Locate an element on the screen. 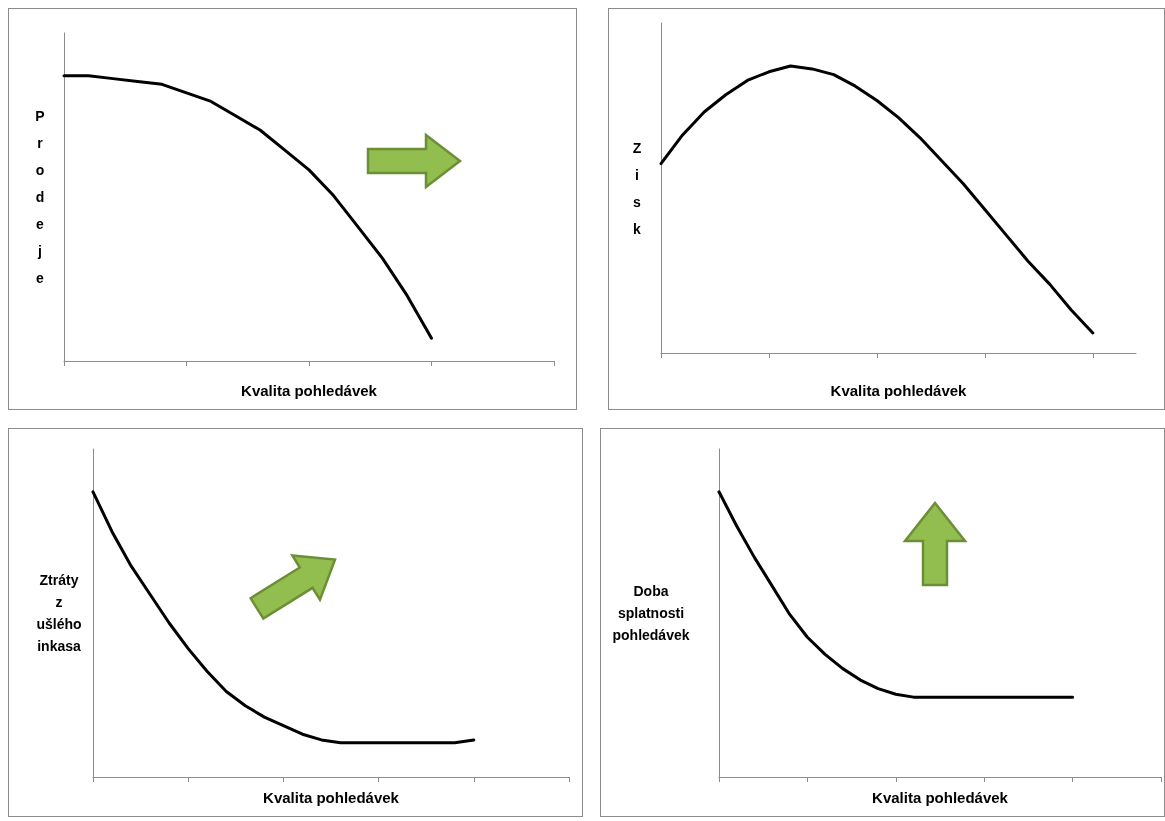  y-axis-title: Zisk is located at coordinates (637, 188).